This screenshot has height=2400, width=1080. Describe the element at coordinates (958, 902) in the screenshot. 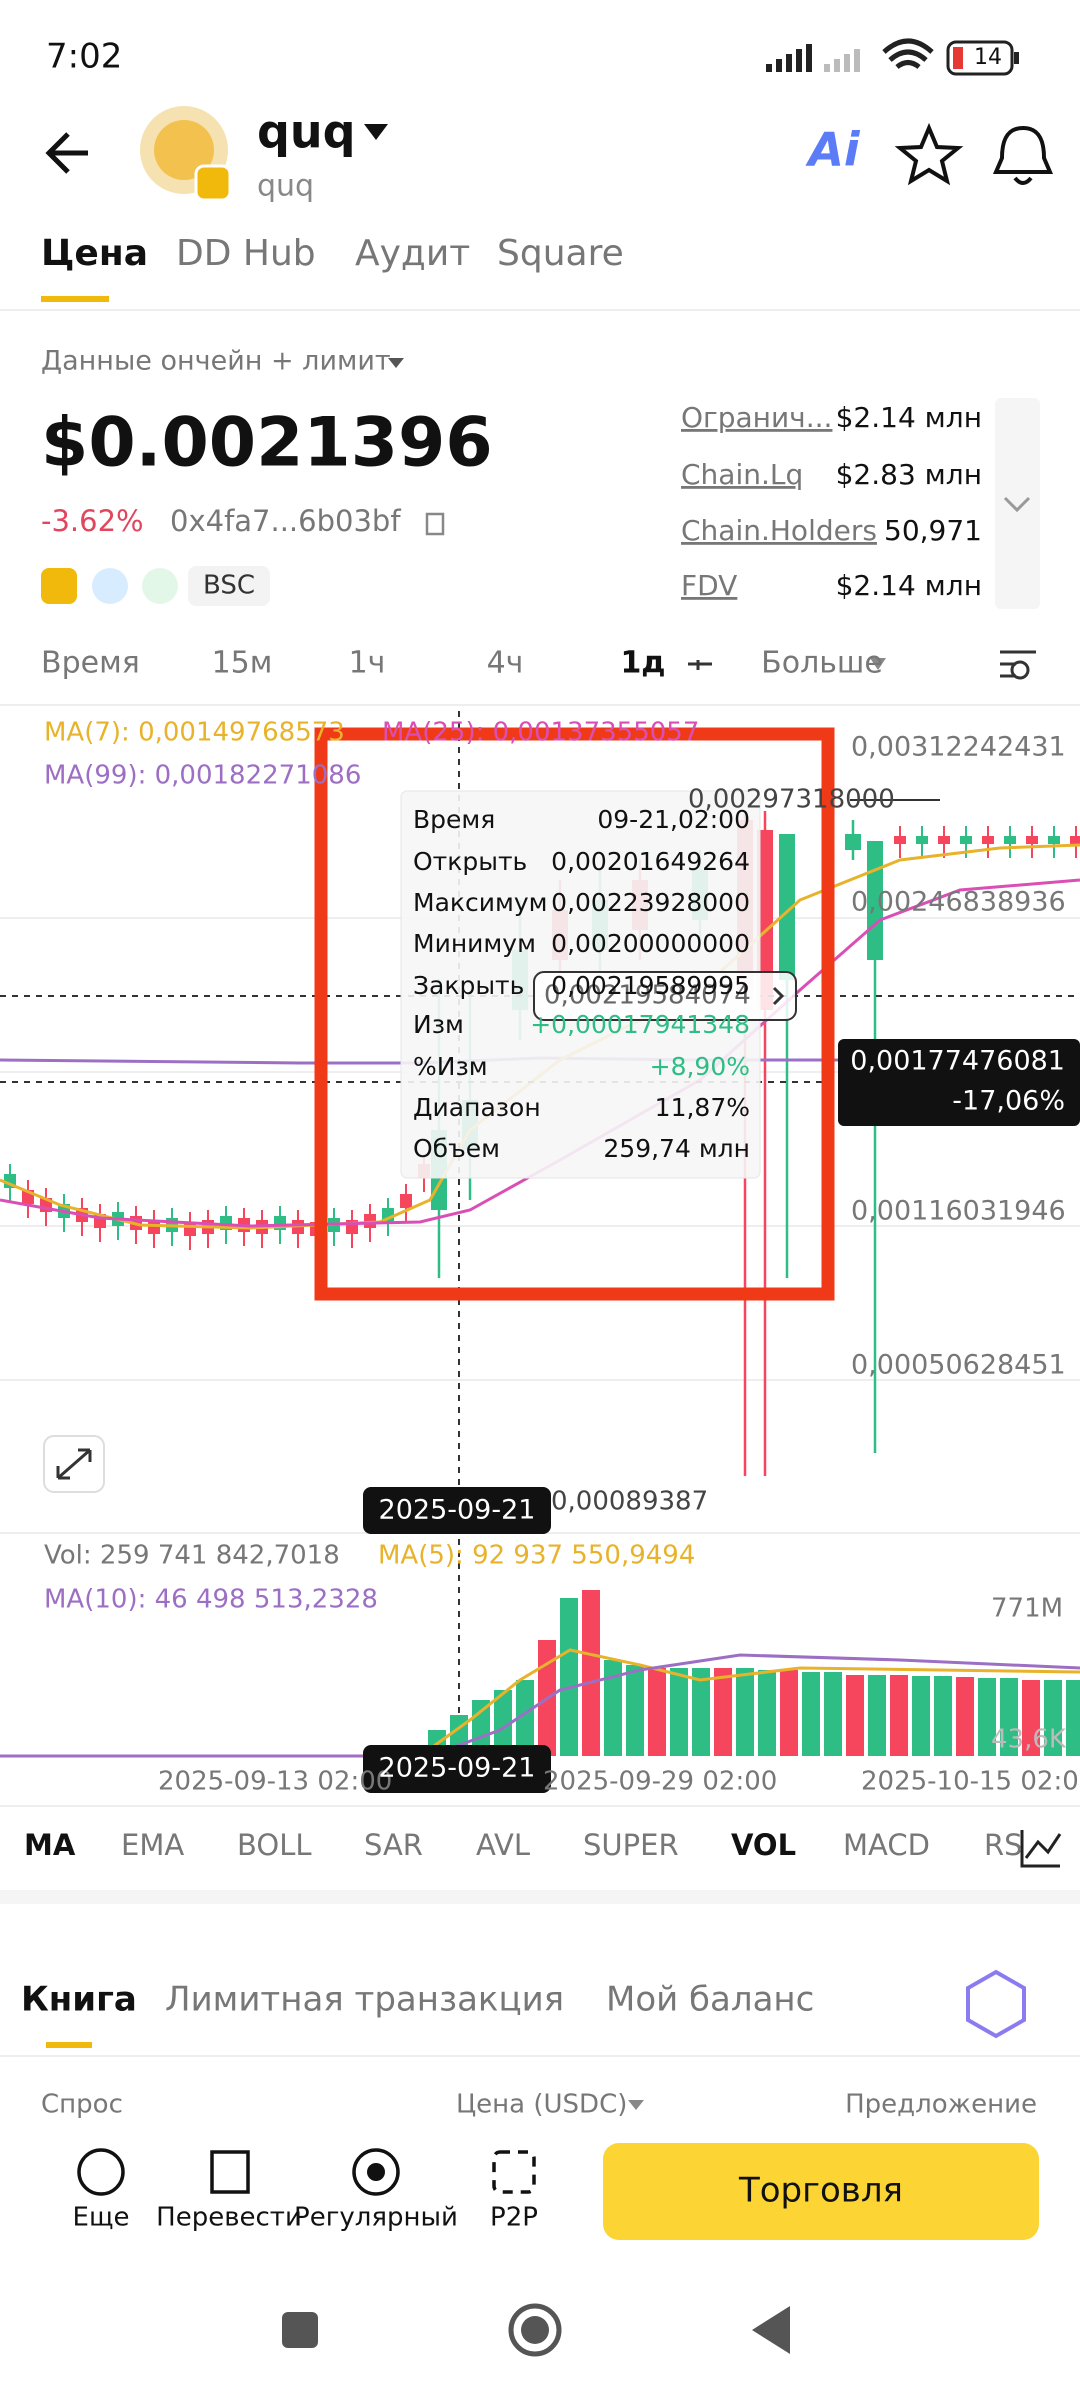

I see `price-axis-label: 0,00246838936` at that location.